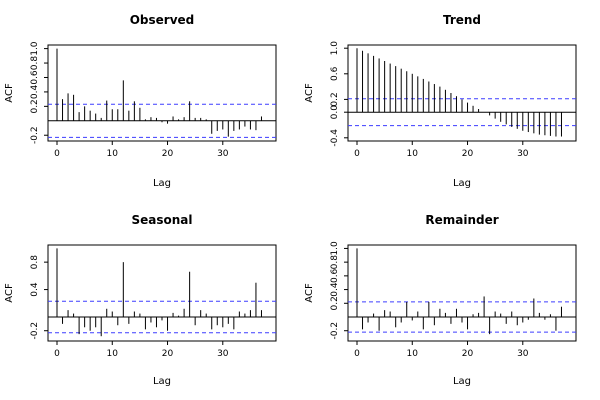 The height and width of the screenshot is (400, 600). Describe the element at coordinates (309, 93) in the screenshot. I see `trend-y-axis-label: ACF` at that location.